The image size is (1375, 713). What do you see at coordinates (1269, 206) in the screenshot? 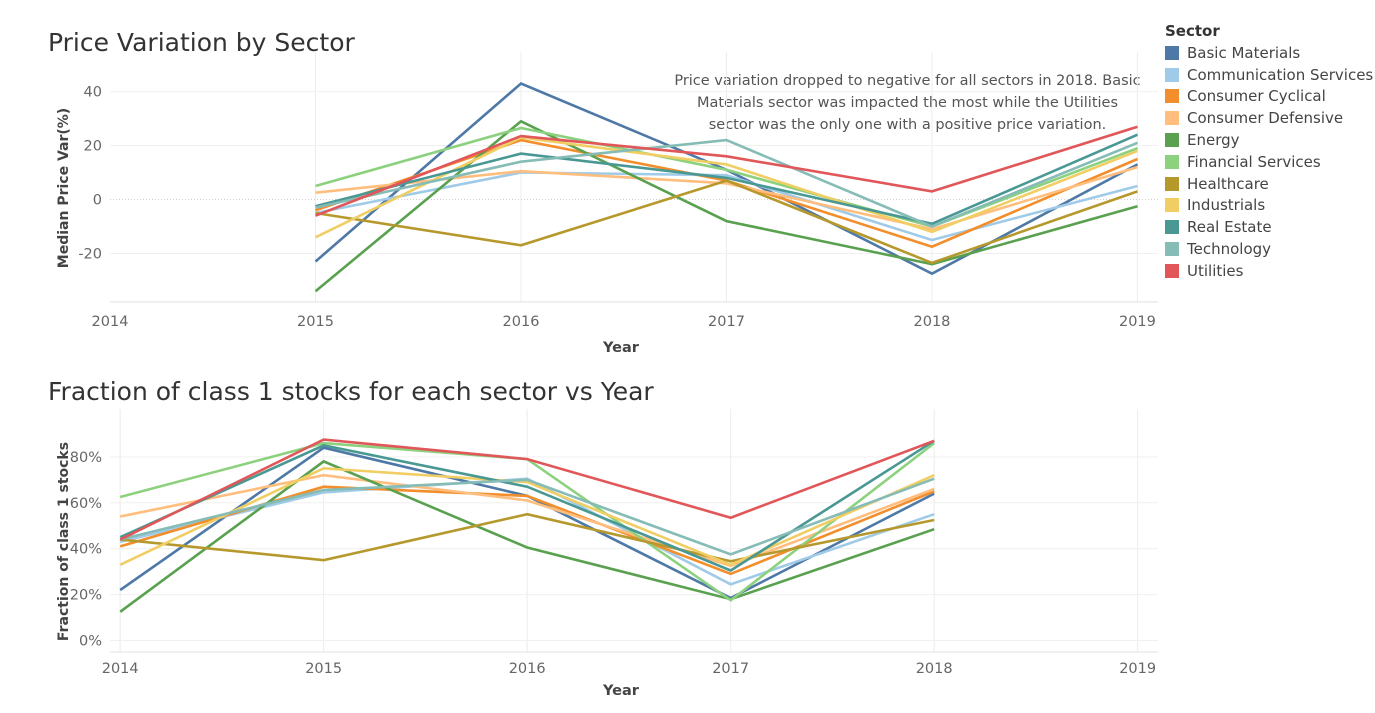
I see `legend-item-industrials: Industrials` at bounding box center [1269, 206].